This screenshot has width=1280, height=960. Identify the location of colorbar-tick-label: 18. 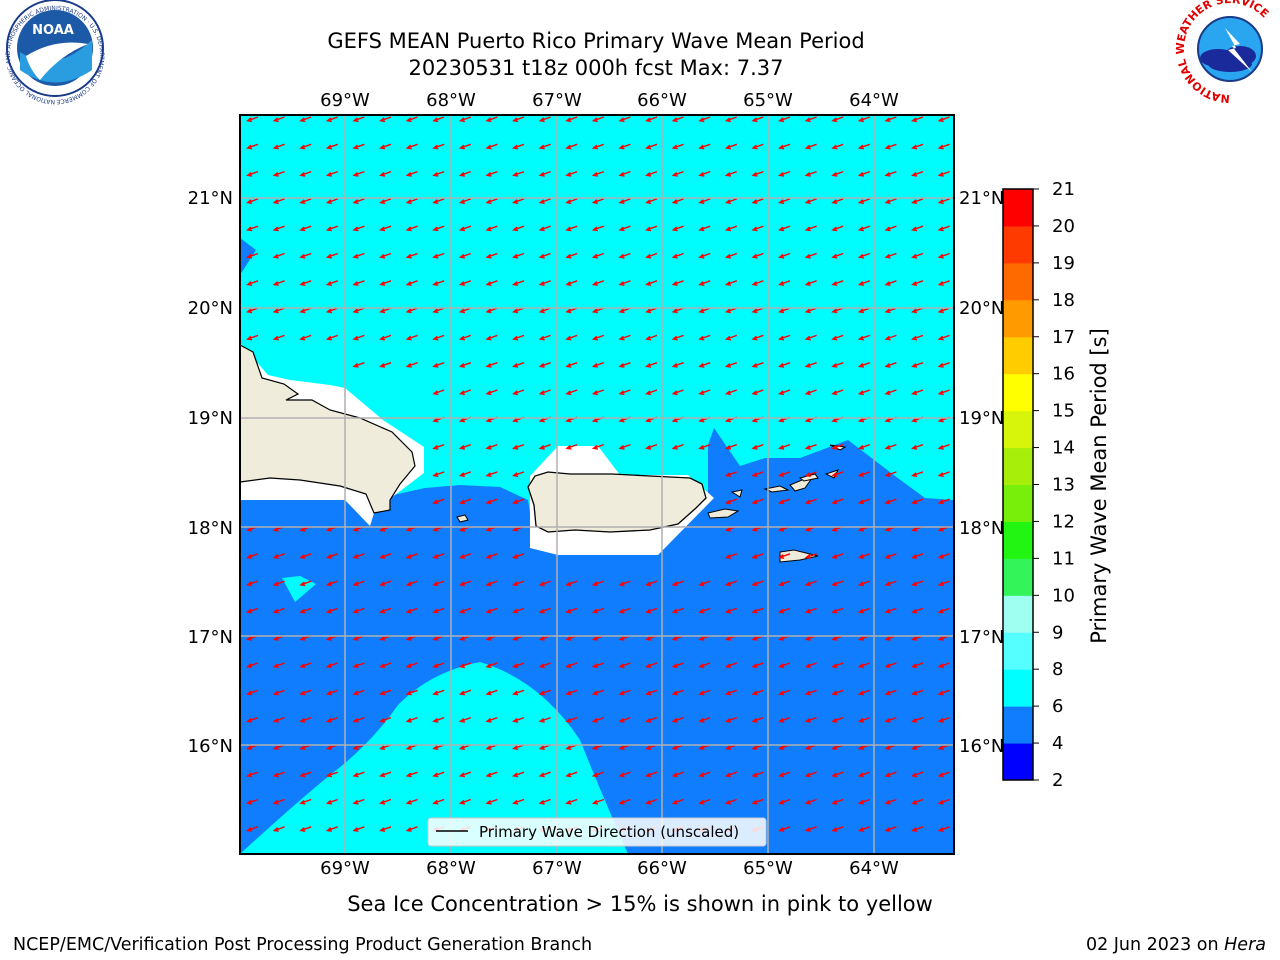
(1063, 300).